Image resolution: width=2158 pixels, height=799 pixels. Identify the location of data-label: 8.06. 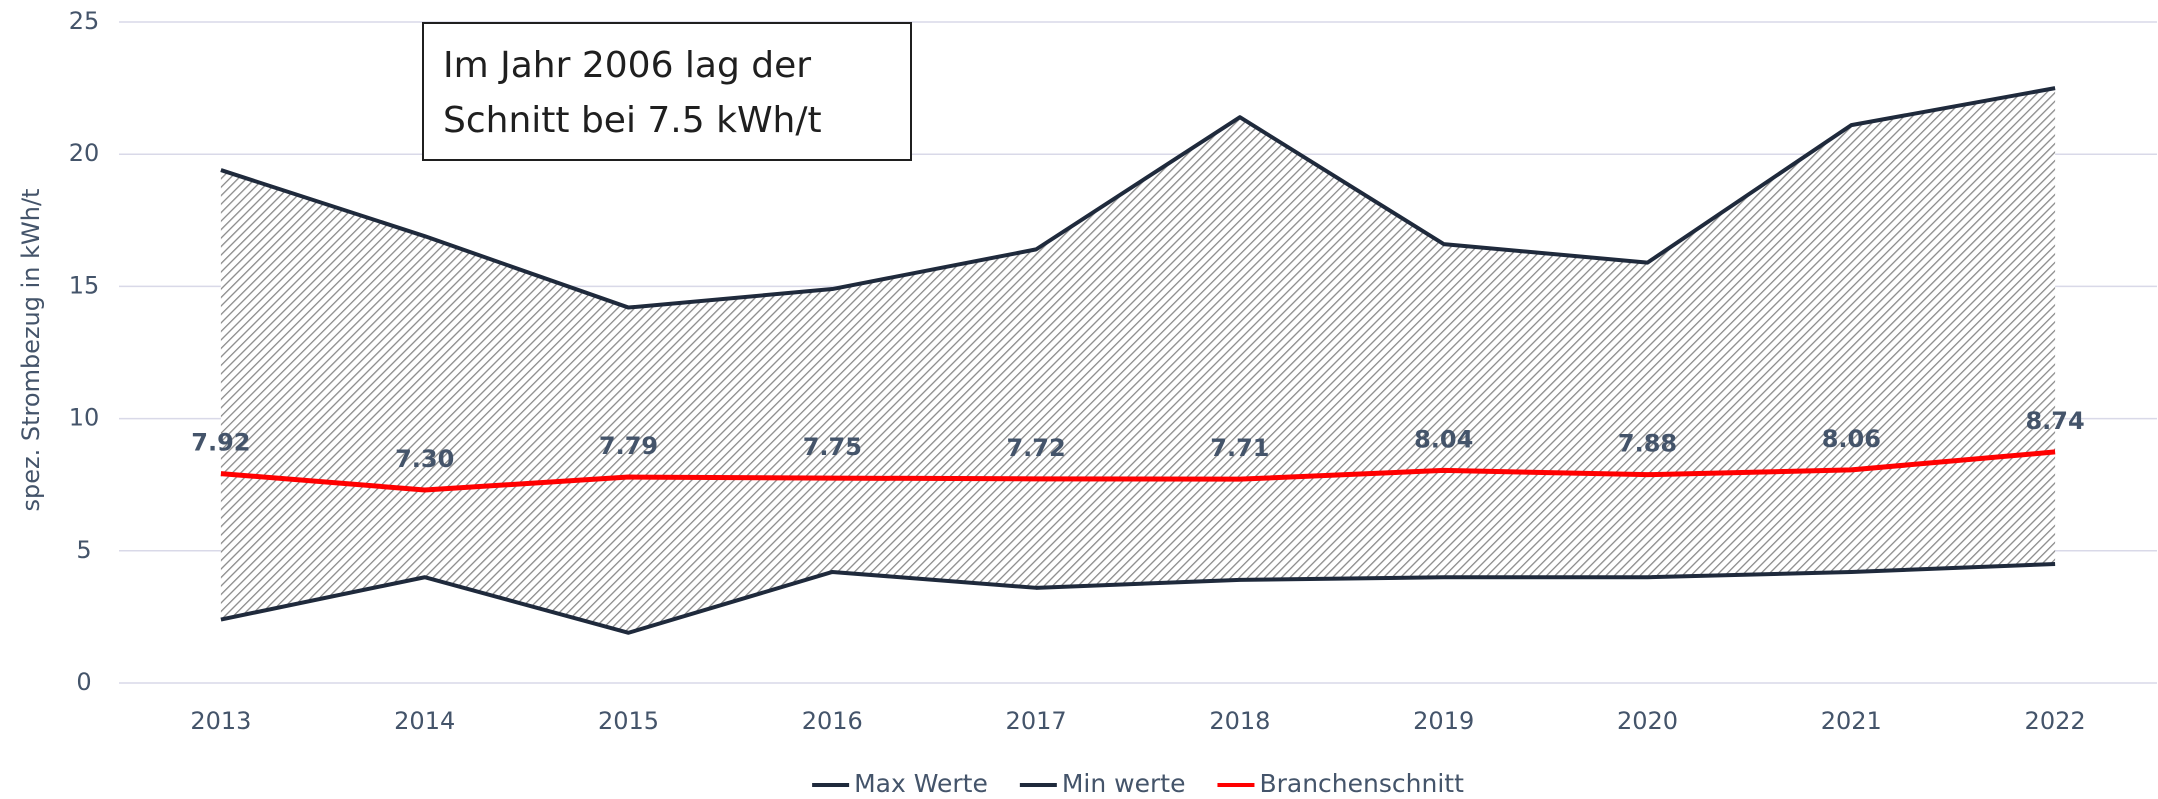
(1851, 439).